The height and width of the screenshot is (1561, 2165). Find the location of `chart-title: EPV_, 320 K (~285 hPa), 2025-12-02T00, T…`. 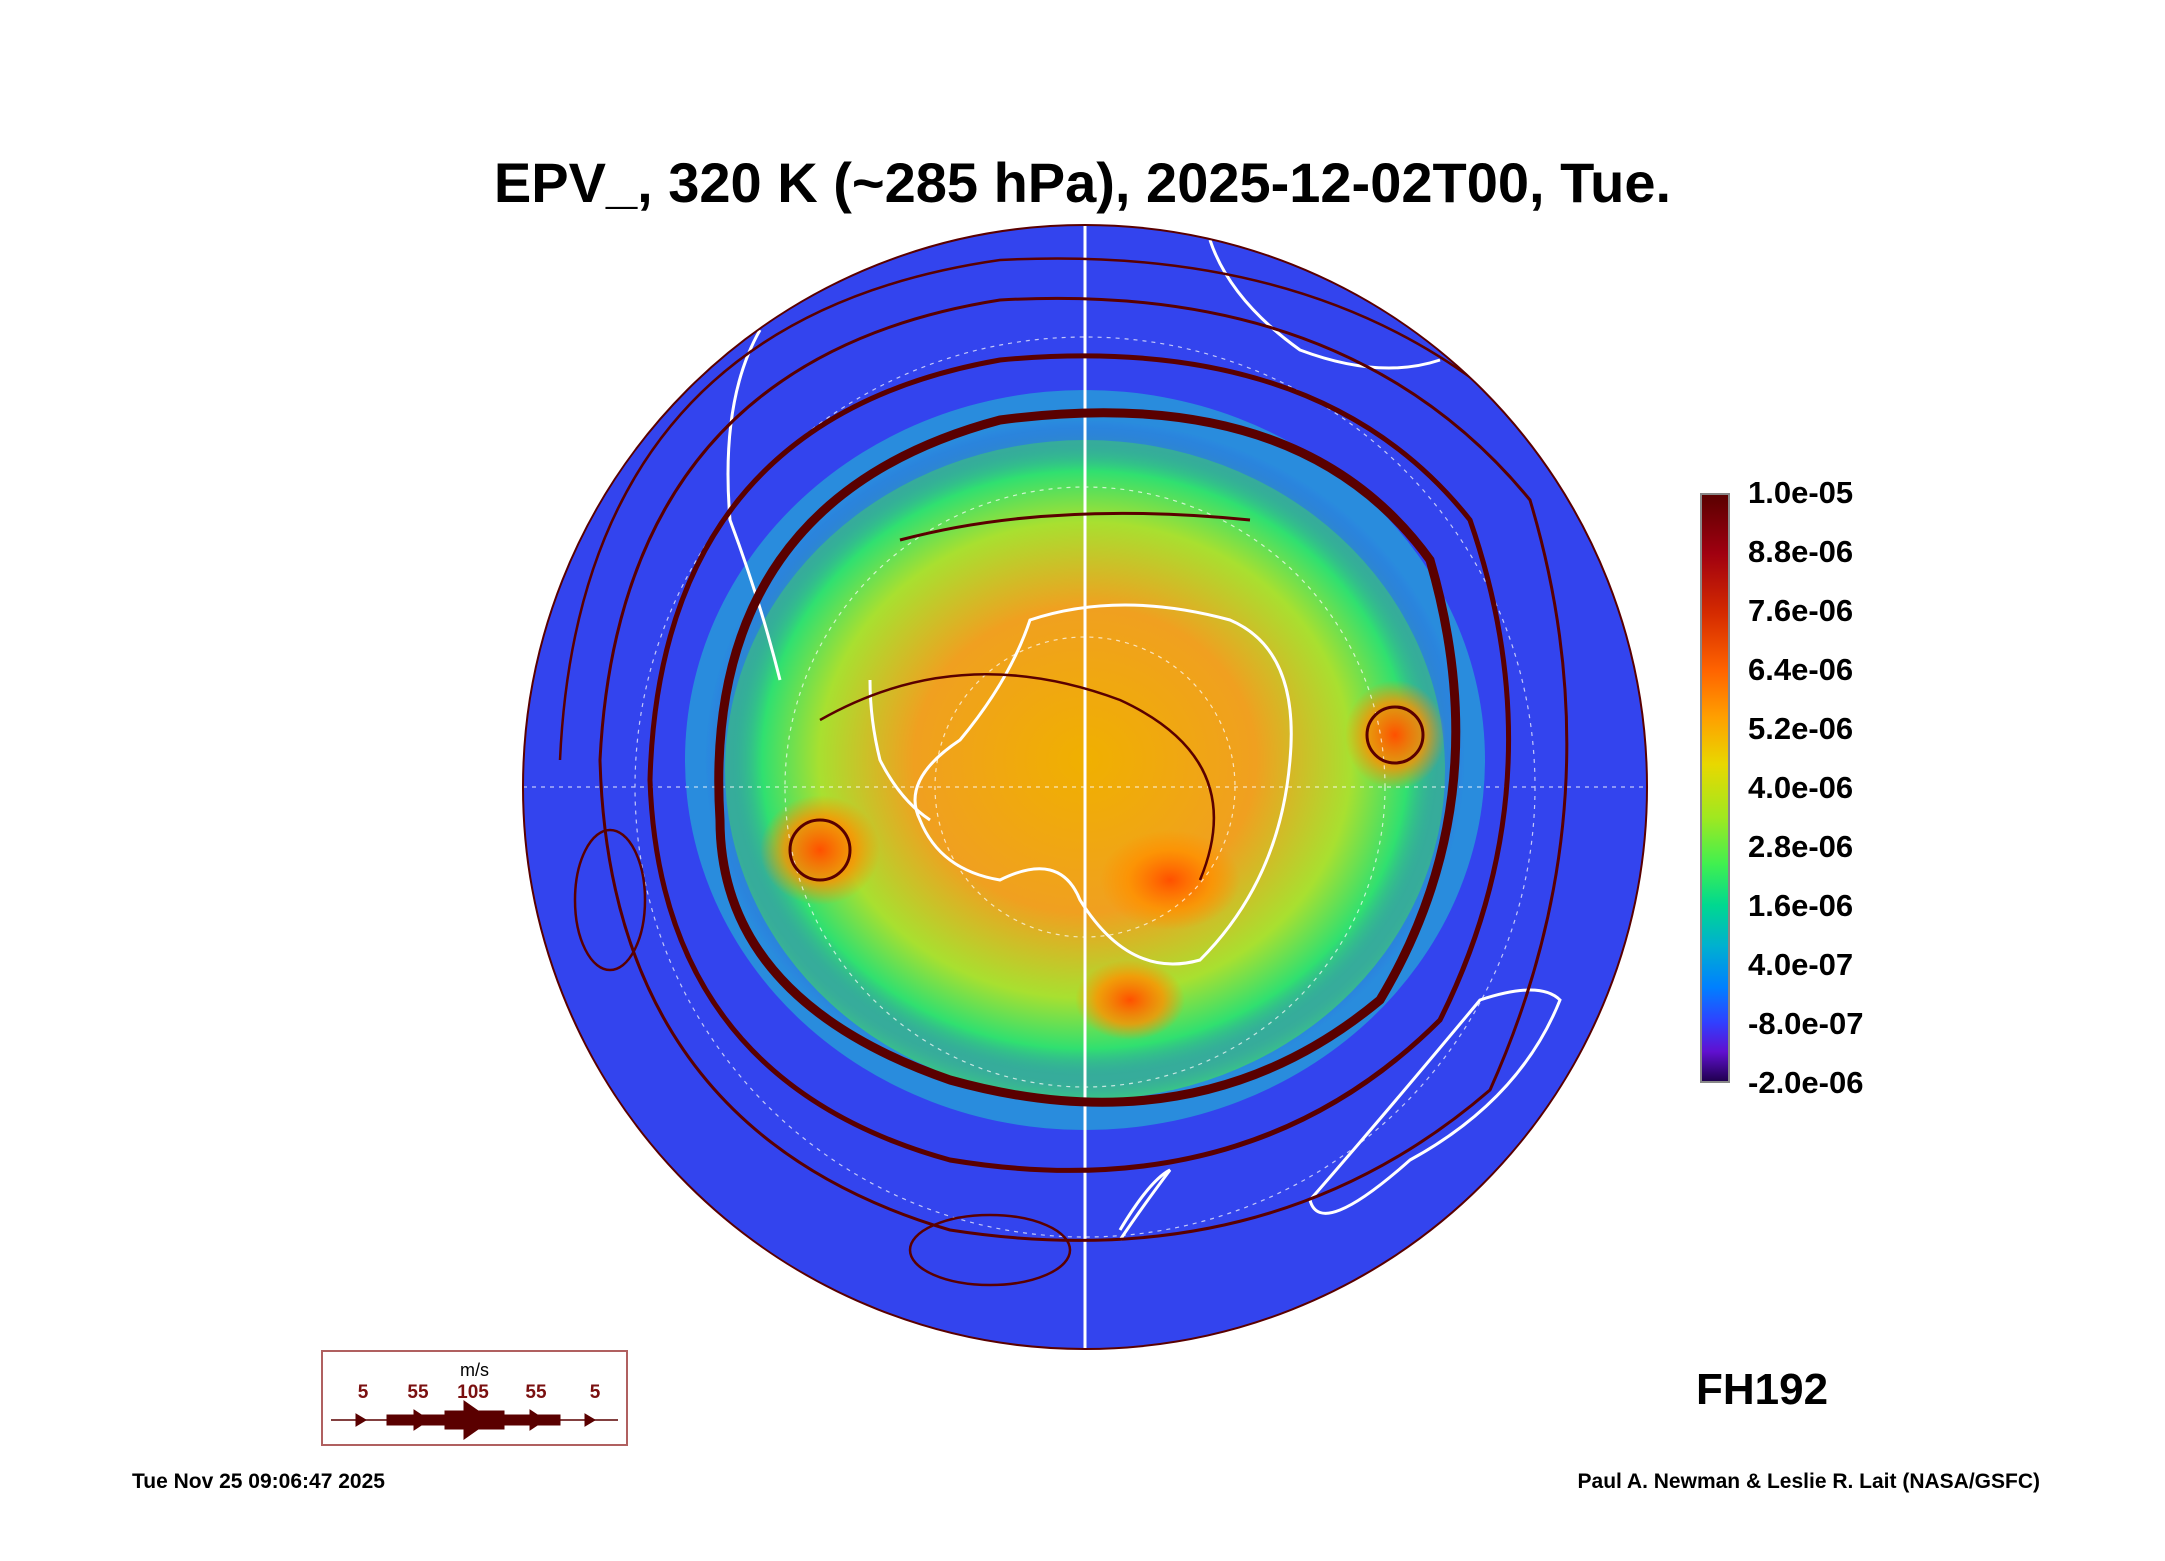

chart-title: EPV_, 320 K (~285 hPa), 2025-12-02T00, T… is located at coordinates (1082, 182).